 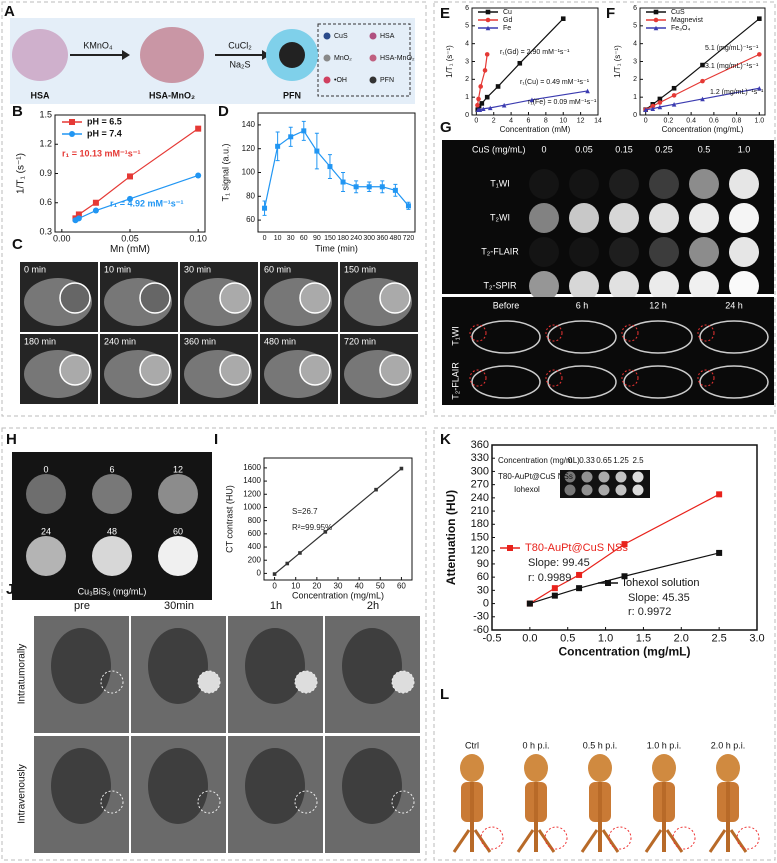 I want to click on sequence-label: T₂-SPIR, so click(x=500, y=285).